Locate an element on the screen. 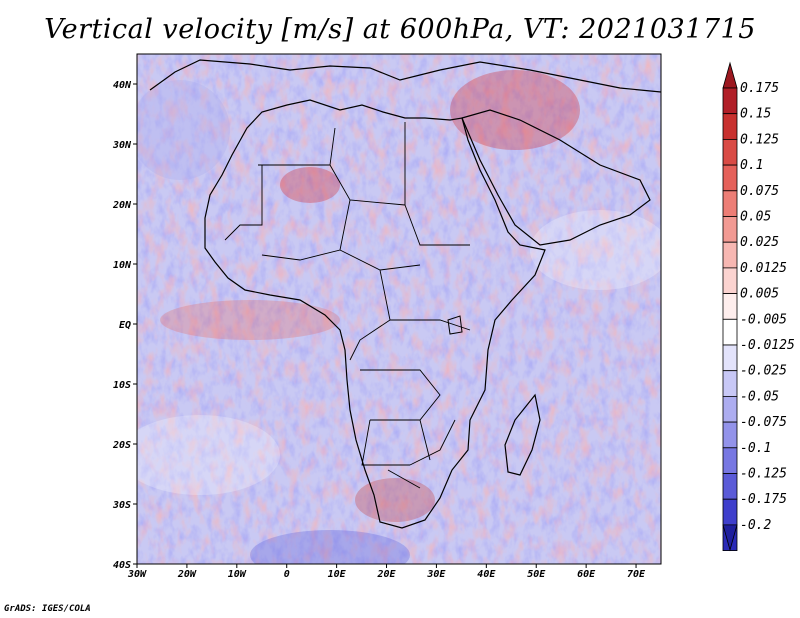 This screenshot has height=618, width=800. colorbar-label: -0.005 is located at coordinates (763, 319).